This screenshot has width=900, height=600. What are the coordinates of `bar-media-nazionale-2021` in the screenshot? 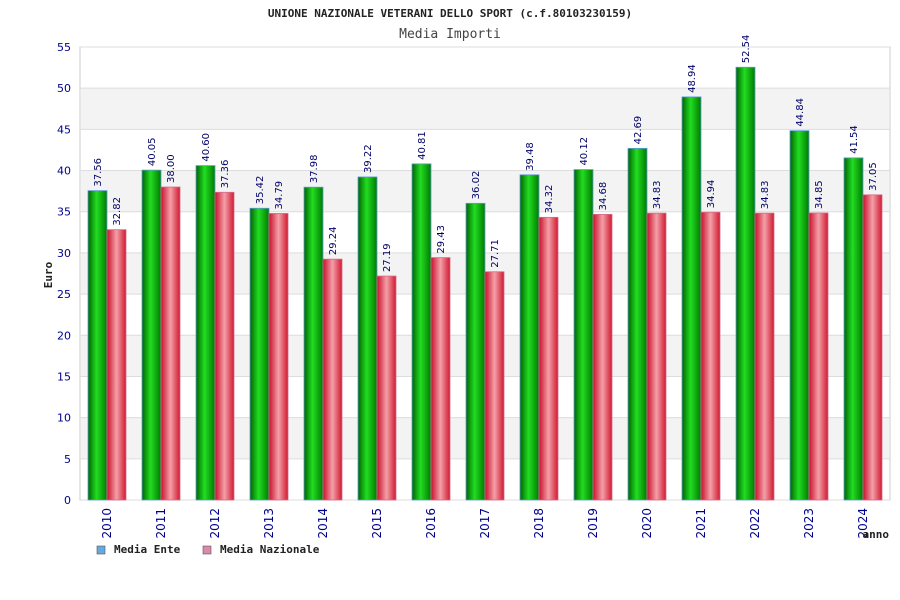 It's located at (710, 356).